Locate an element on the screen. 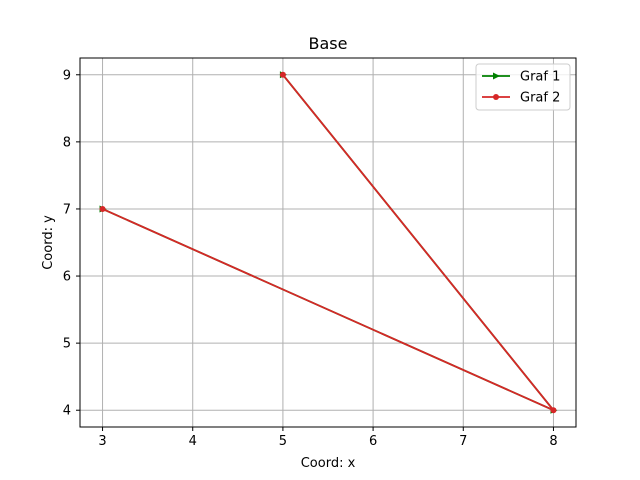  legend-entry: Graf 2 is located at coordinates (521, 98).